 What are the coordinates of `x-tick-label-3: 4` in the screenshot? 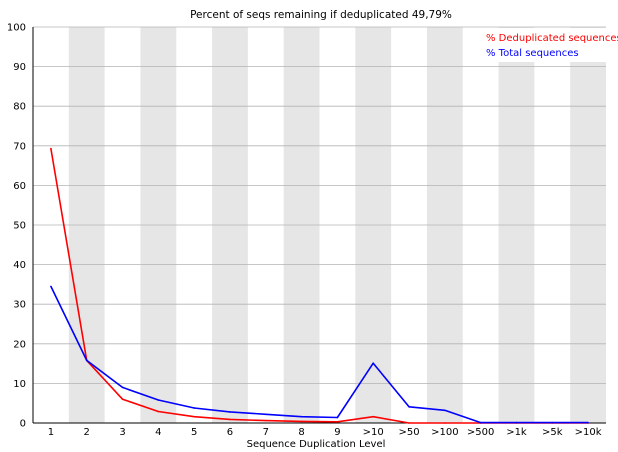 It's located at (158, 432).